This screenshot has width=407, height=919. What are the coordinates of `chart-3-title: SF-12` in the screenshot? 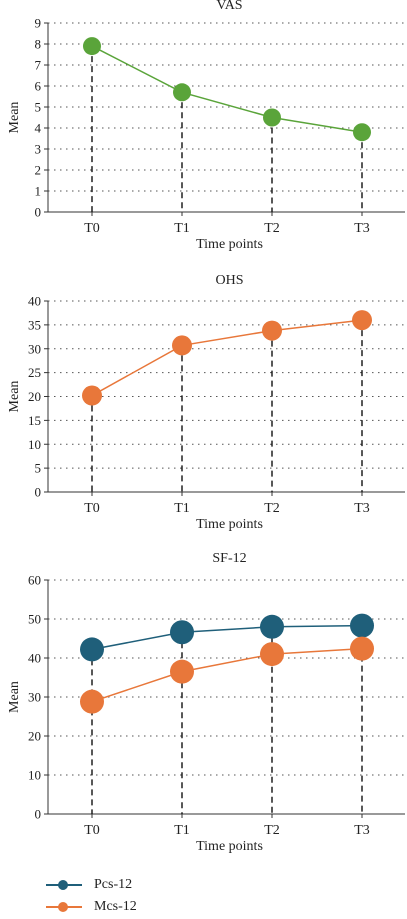 It's located at (229, 558).